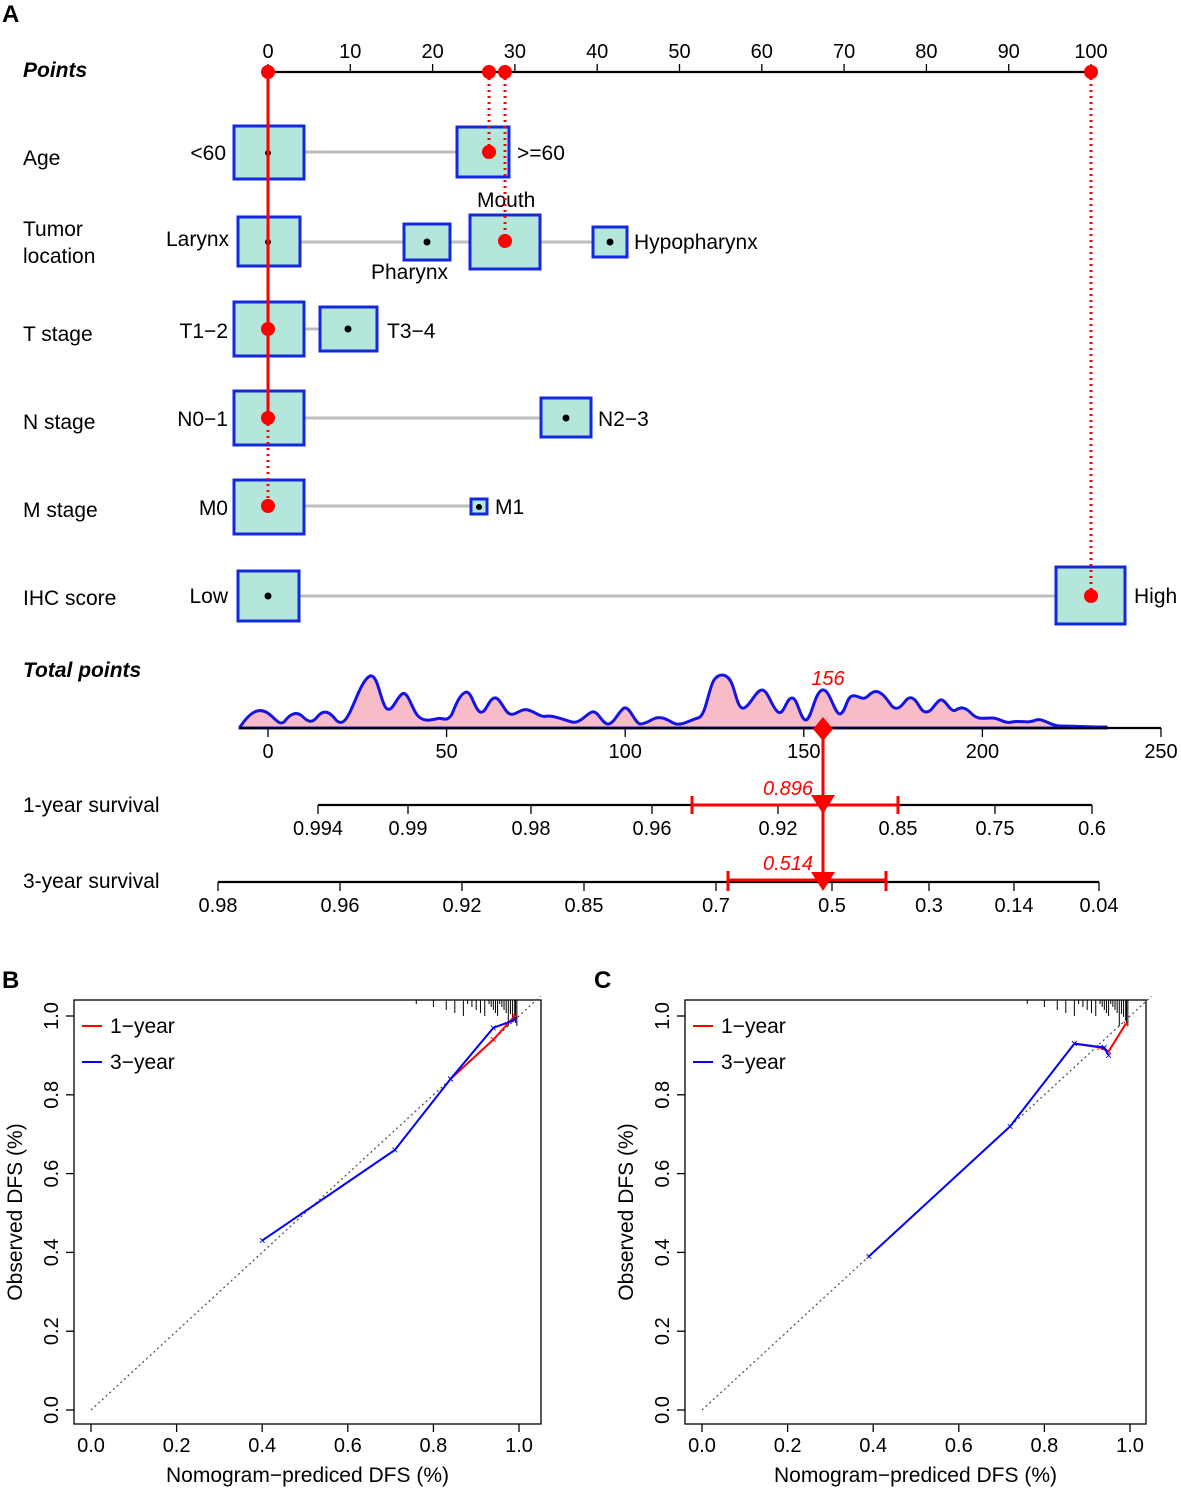  What do you see at coordinates (432, 52) in the screenshot?
I see `points-tick-label: 20` at bounding box center [432, 52].